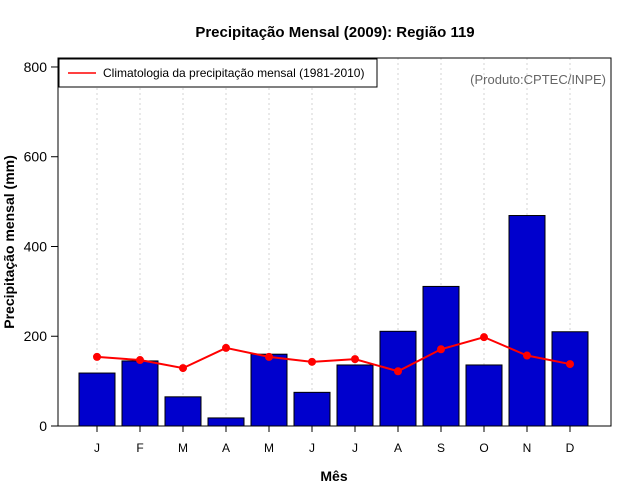 The height and width of the screenshot is (500, 640). What do you see at coordinates (43, 426) in the screenshot?
I see `y-tick-label-0: 0` at bounding box center [43, 426].